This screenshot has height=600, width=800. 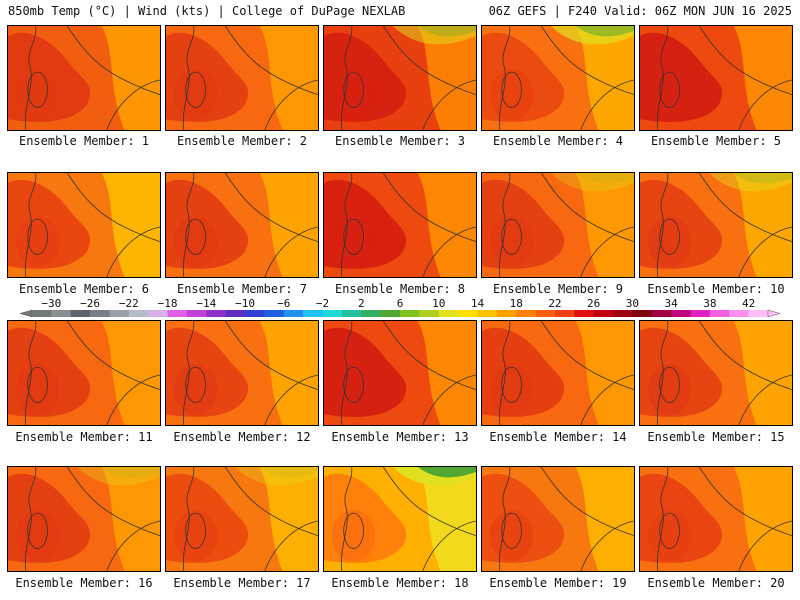 I want to click on colorbar-arrow-right, so click(x=774, y=313).